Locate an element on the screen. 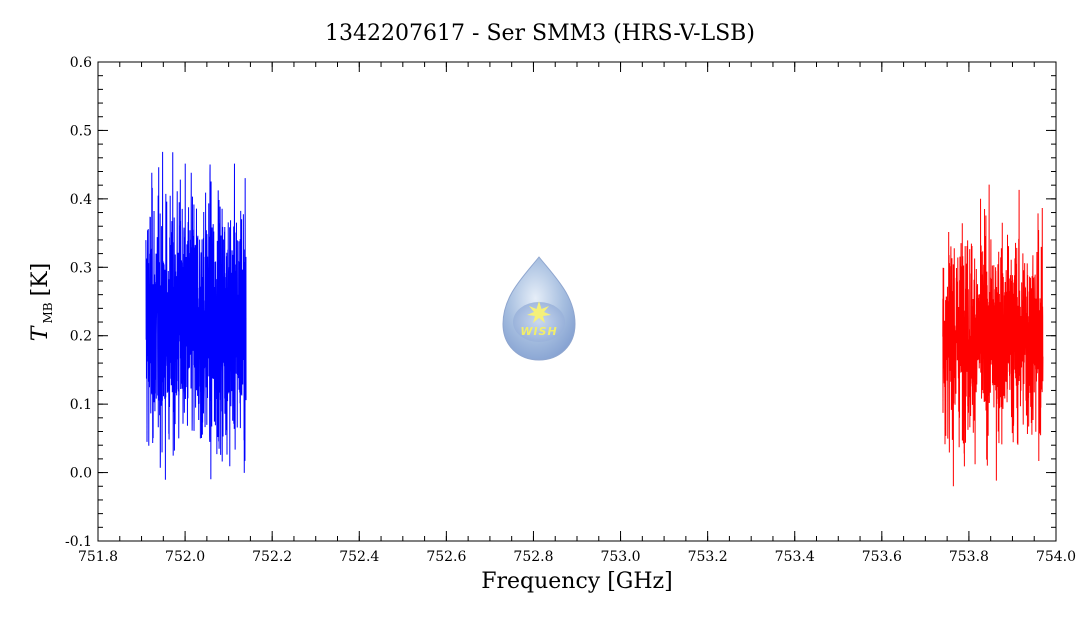  chart-title: 1342207617 - Ser SMM3 (HRS-V-LSB) is located at coordinates (540, 33).